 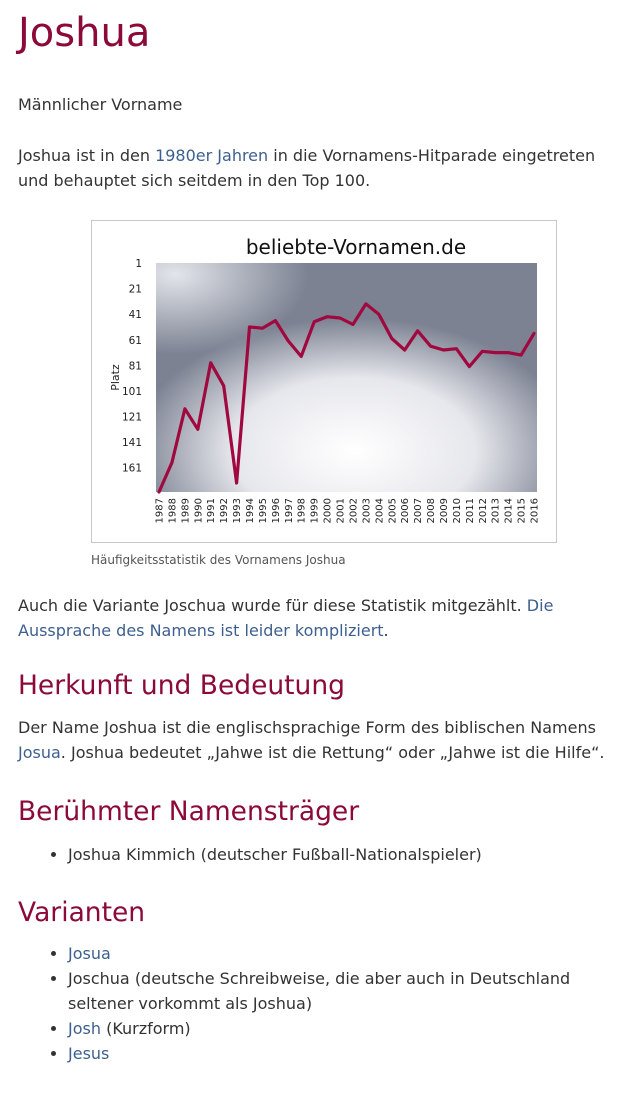 What do you see at coordinates (212, 155) in the screenshot?
I see `link-1980er-jahren: 1980er Jahren` at bounding box center [212, 155].